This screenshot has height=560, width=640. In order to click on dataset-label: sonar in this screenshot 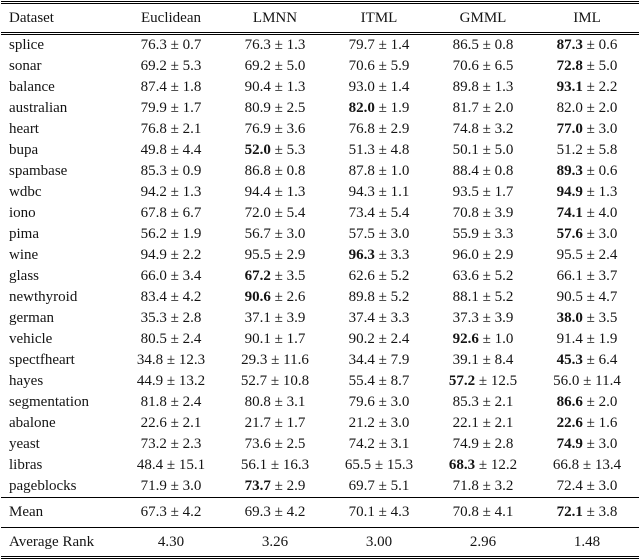, I will do `click(25, 66)`.